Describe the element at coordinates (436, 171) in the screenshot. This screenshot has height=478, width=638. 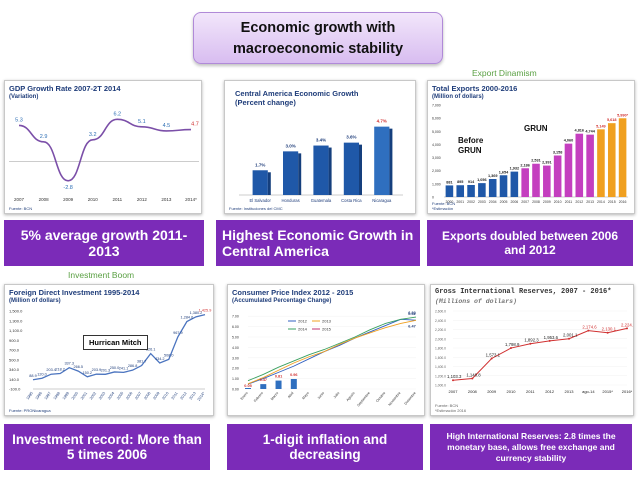
I see `exports-y-tick: 2,000` at that location.